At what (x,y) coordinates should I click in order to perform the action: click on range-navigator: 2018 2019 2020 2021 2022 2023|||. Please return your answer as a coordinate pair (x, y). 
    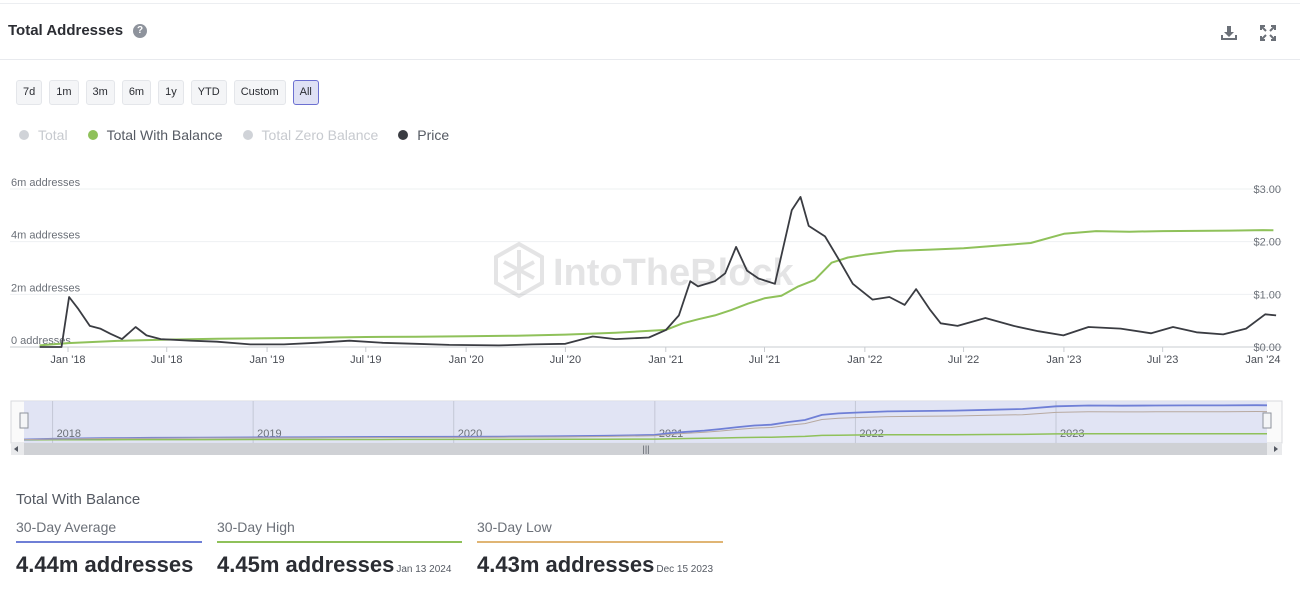
    Looking at the image, I should click on (650, 428).